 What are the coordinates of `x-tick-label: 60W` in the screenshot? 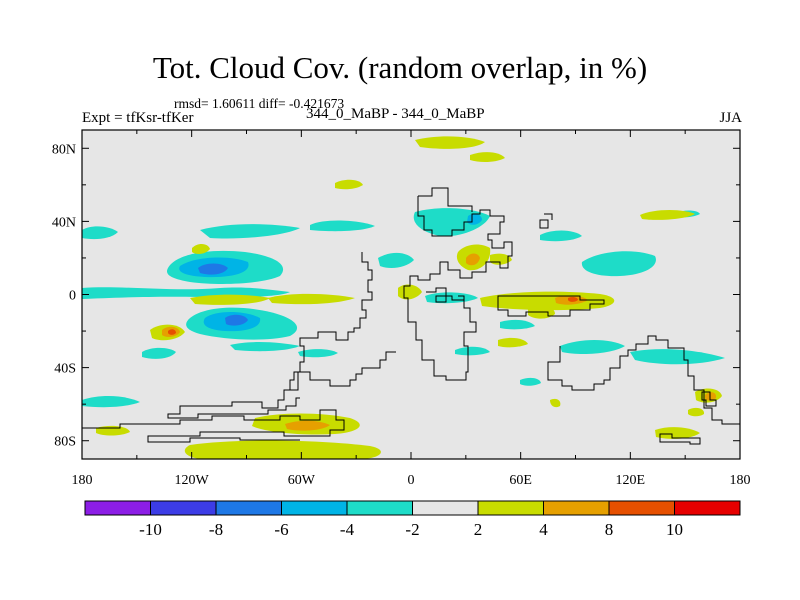 It's located at (302, 480).